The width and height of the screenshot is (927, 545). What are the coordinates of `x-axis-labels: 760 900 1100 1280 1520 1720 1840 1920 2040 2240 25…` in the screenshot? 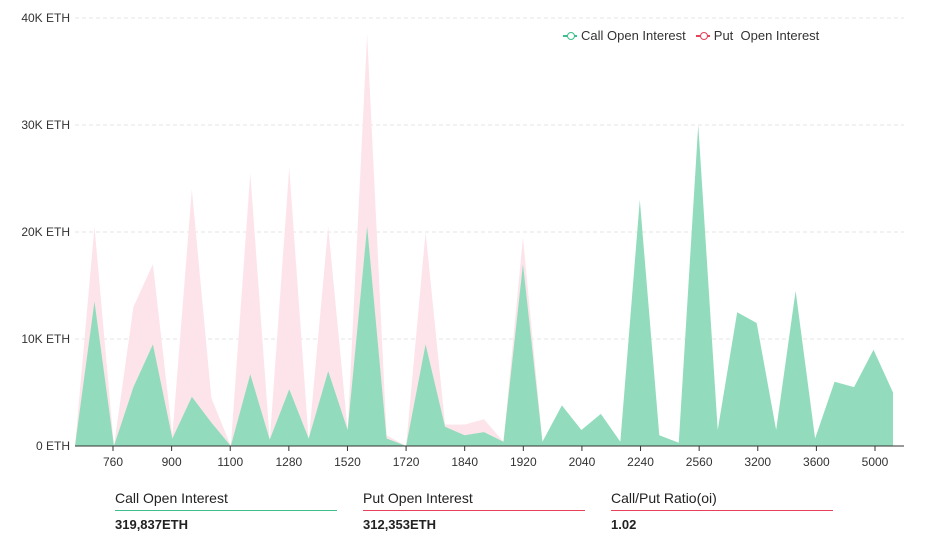 It's located at (496, 462).